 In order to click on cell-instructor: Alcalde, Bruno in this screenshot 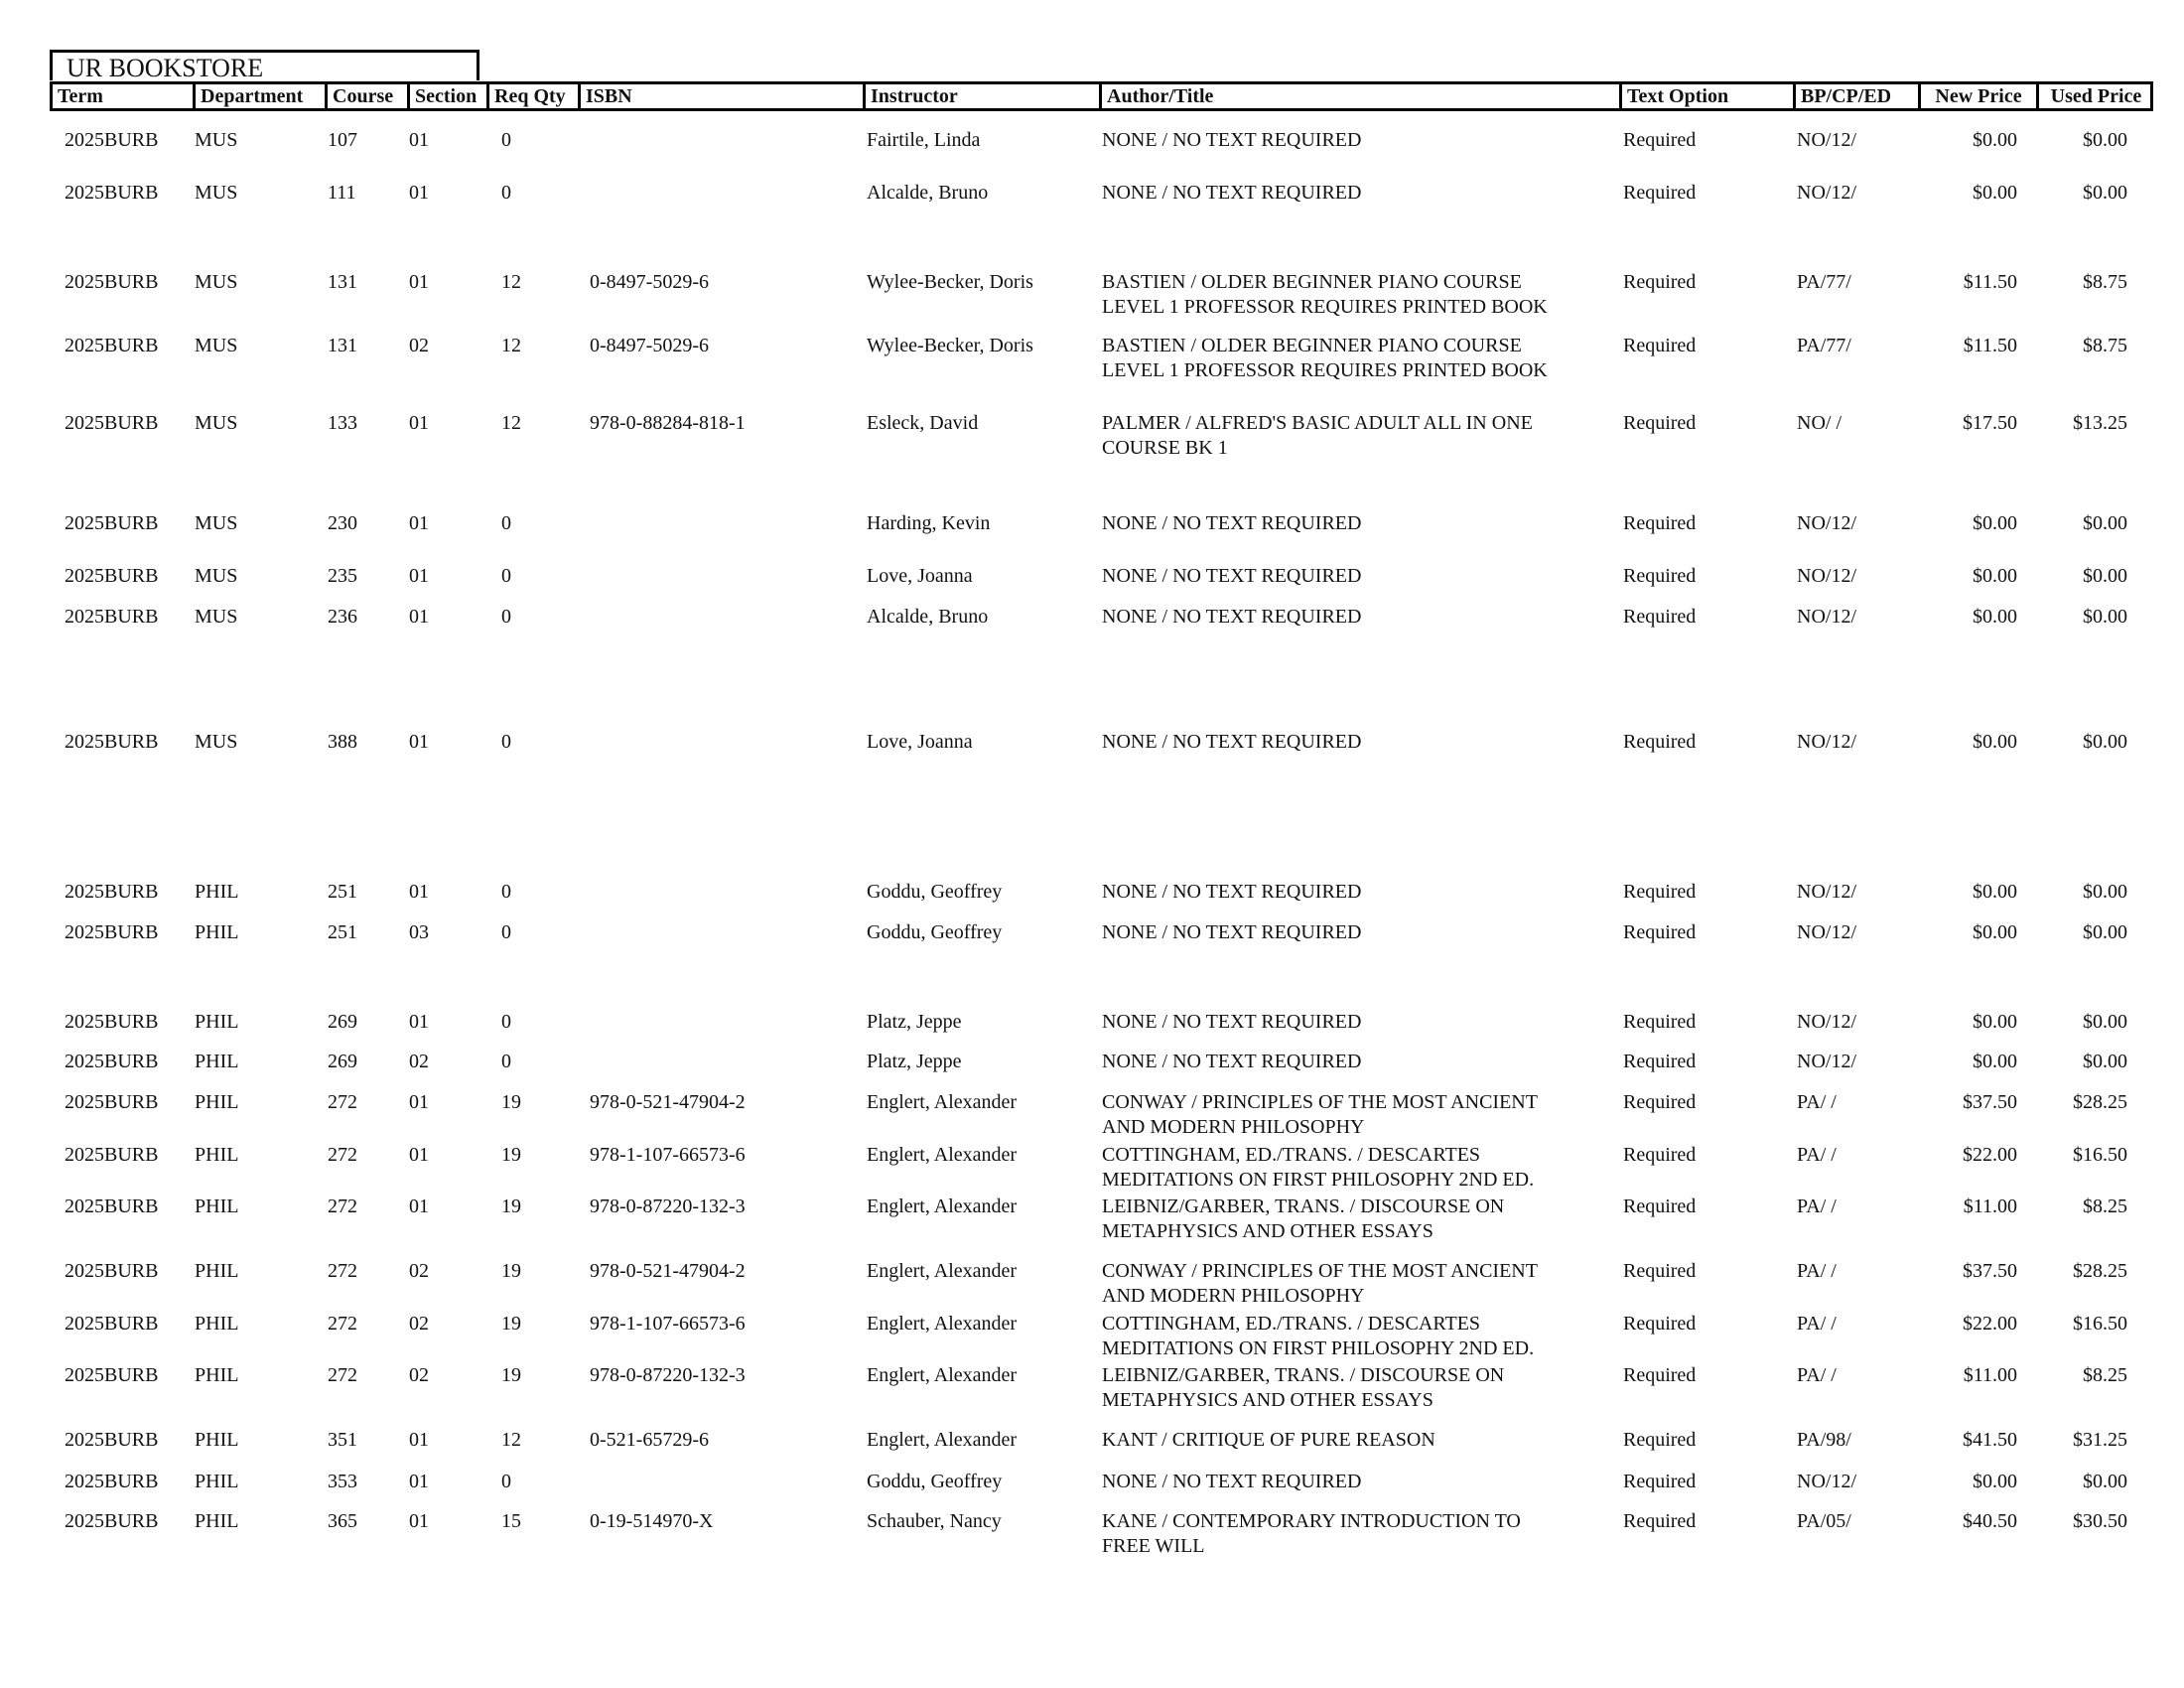, I will do `click(928, 193)`.